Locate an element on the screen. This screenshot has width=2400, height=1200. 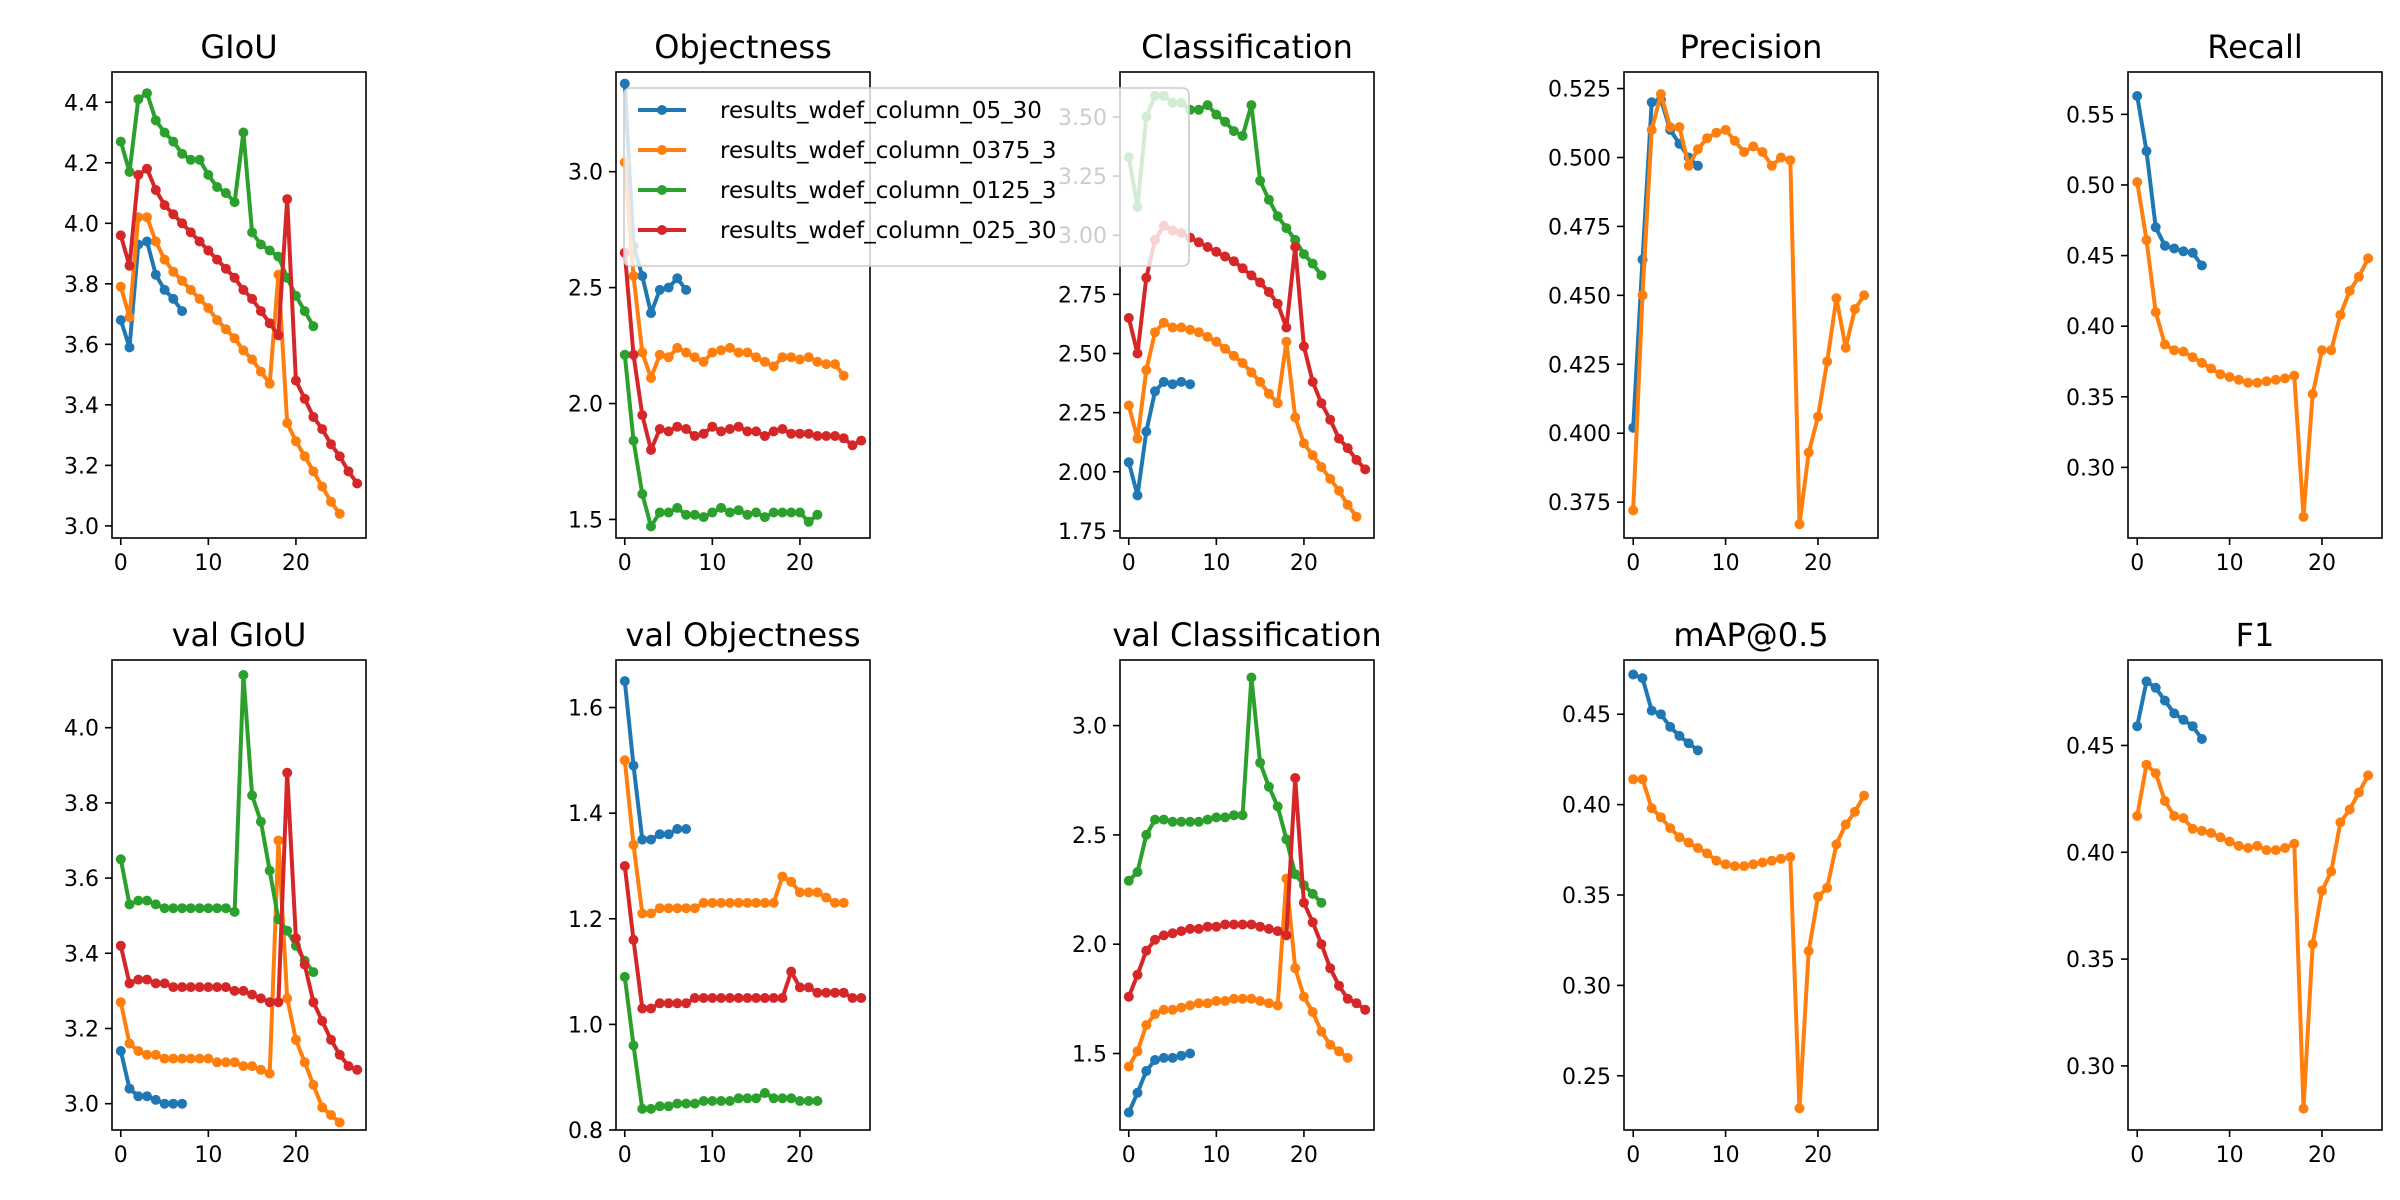
subplot-title-classification: Classification is located at coordinates (1247, 47).